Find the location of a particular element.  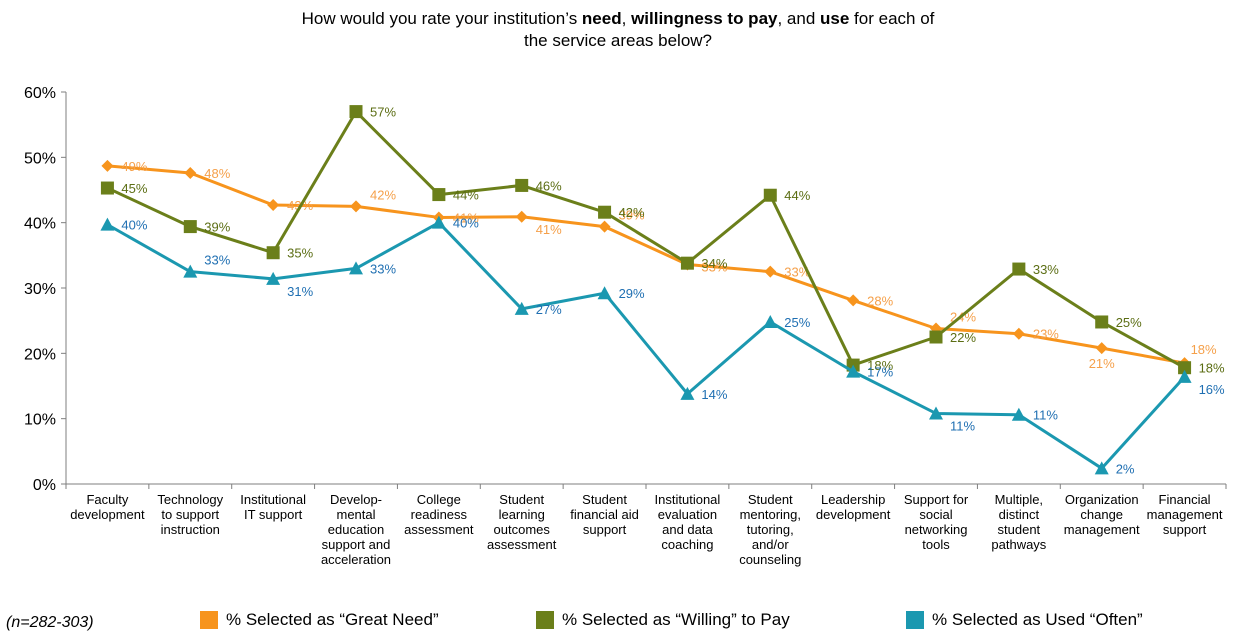

data-label-used-often: 29% is located at coordinates (632, 293).